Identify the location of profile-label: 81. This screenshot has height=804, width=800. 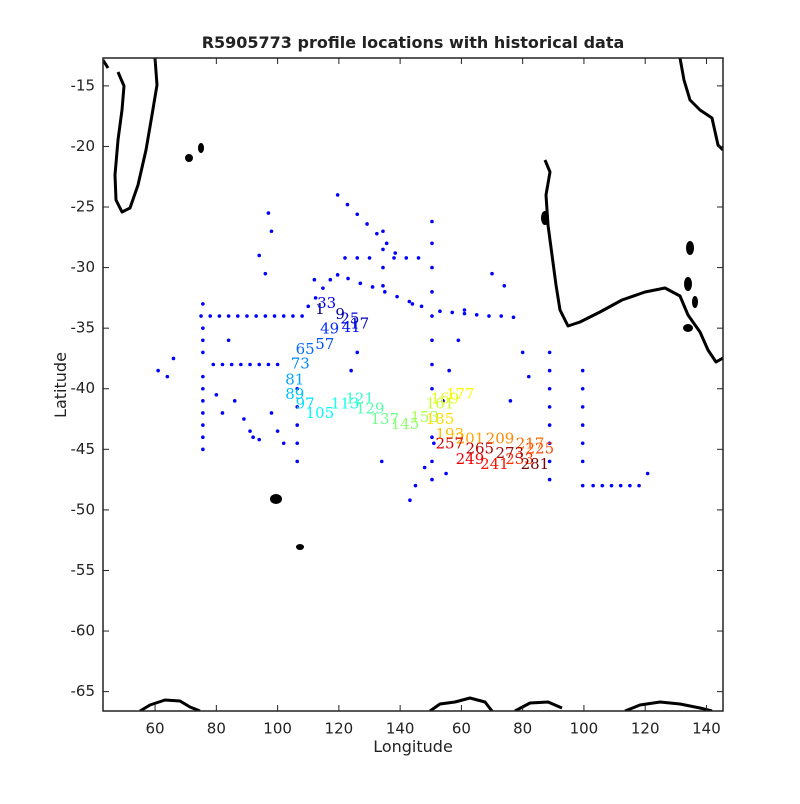
(294, 379).